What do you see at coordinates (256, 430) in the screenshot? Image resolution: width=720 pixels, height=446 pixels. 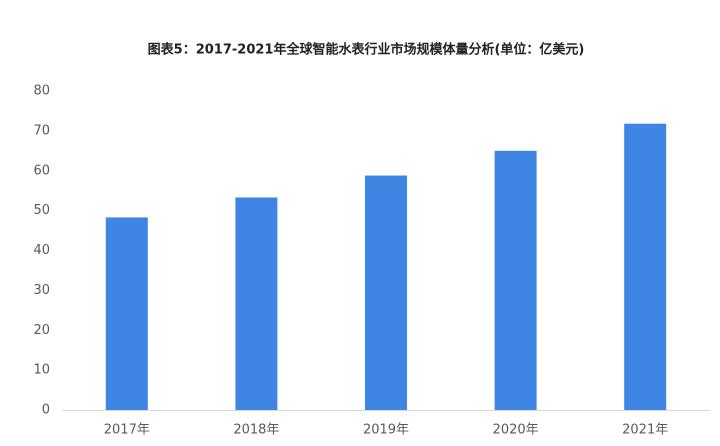 I see `x-tick-label: 2018年` at bounding box center [256, 430].